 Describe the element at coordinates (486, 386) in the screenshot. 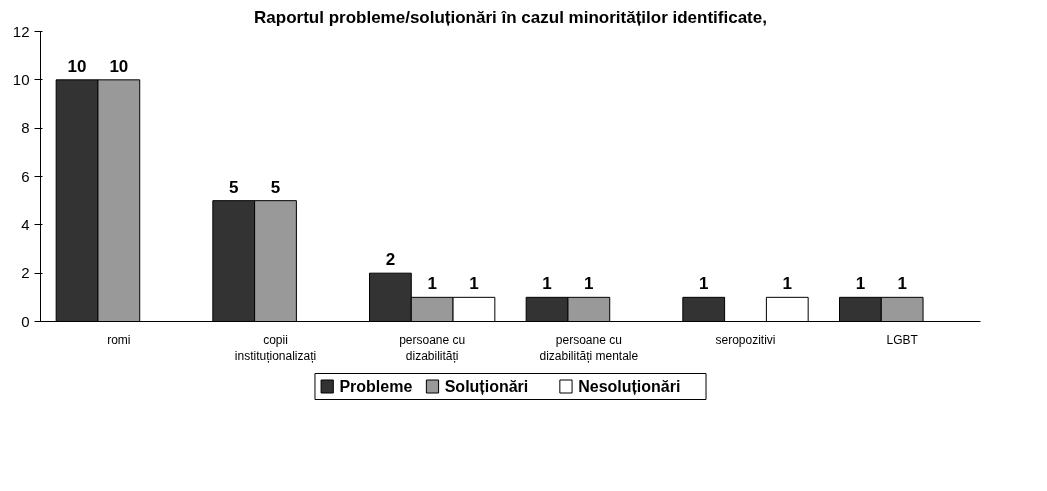

I see `legend-label: Soluționări` at that location.